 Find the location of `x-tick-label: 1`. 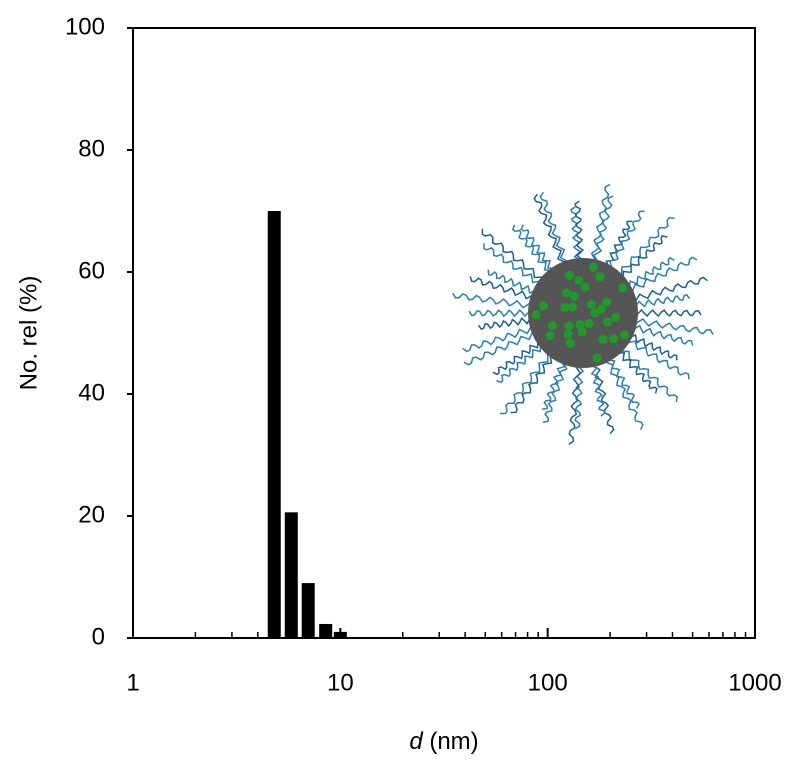

x-tick-label: 1 is located at coordinates (132, 682).